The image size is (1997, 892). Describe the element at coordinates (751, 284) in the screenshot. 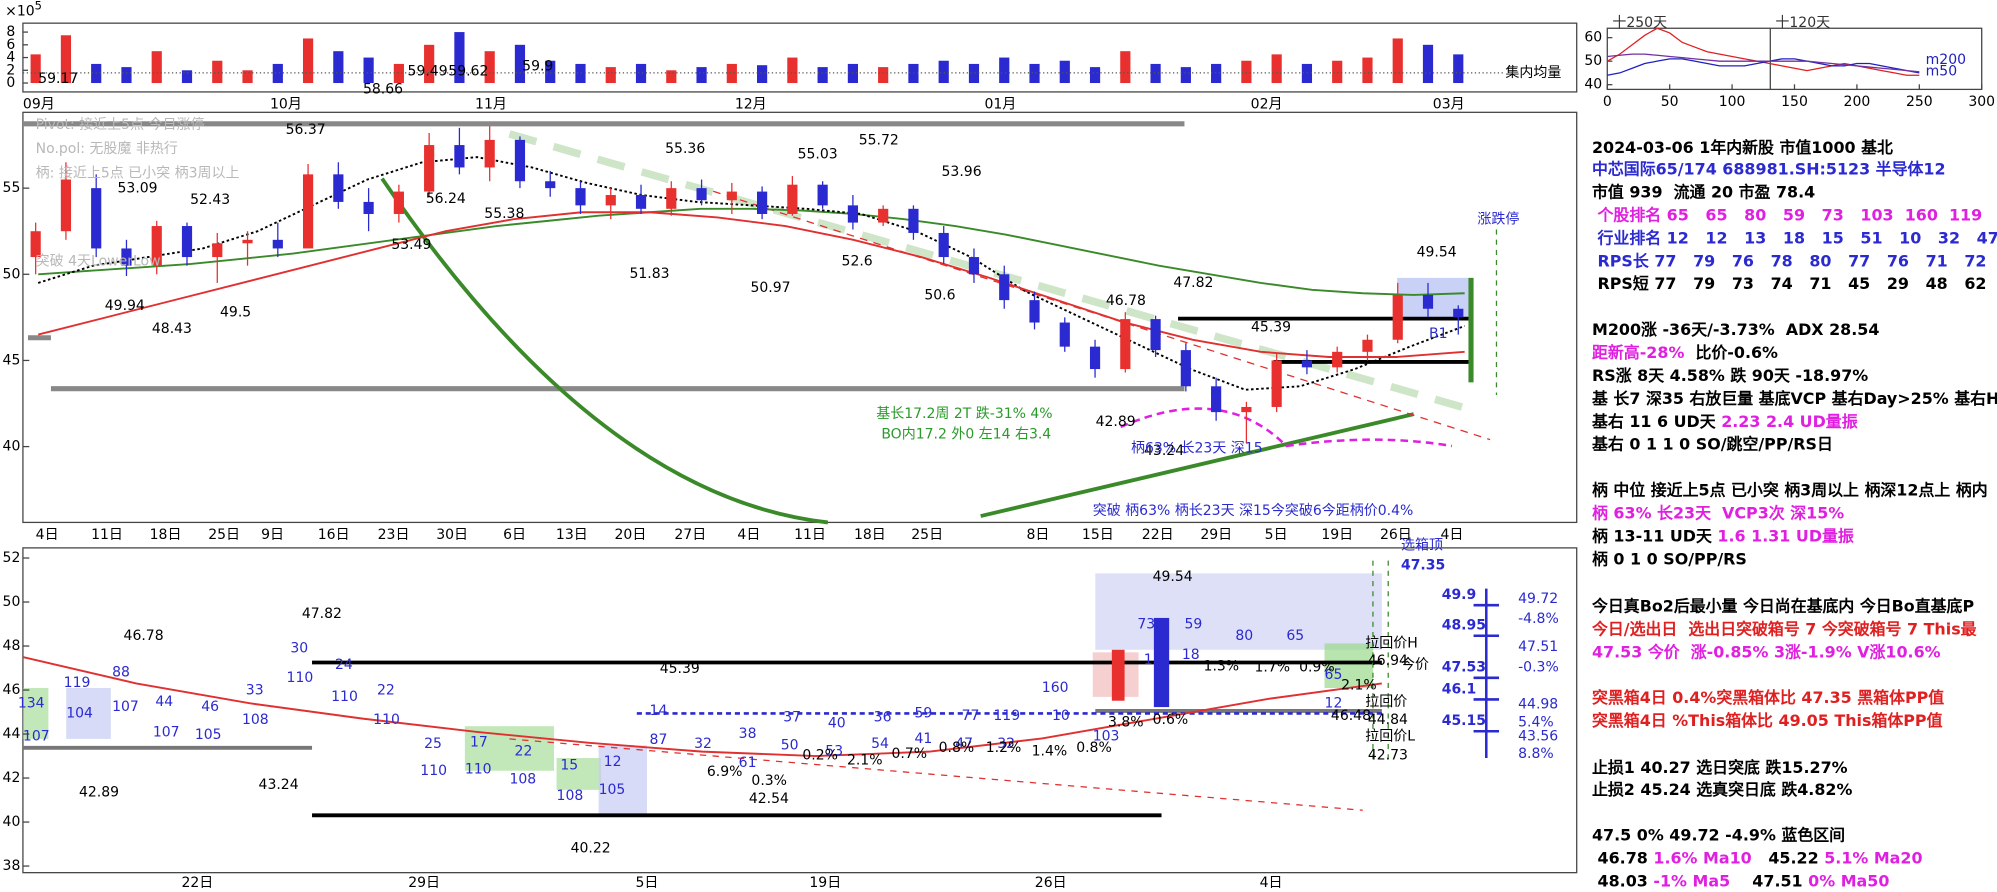

I see `ma-line` at that location.